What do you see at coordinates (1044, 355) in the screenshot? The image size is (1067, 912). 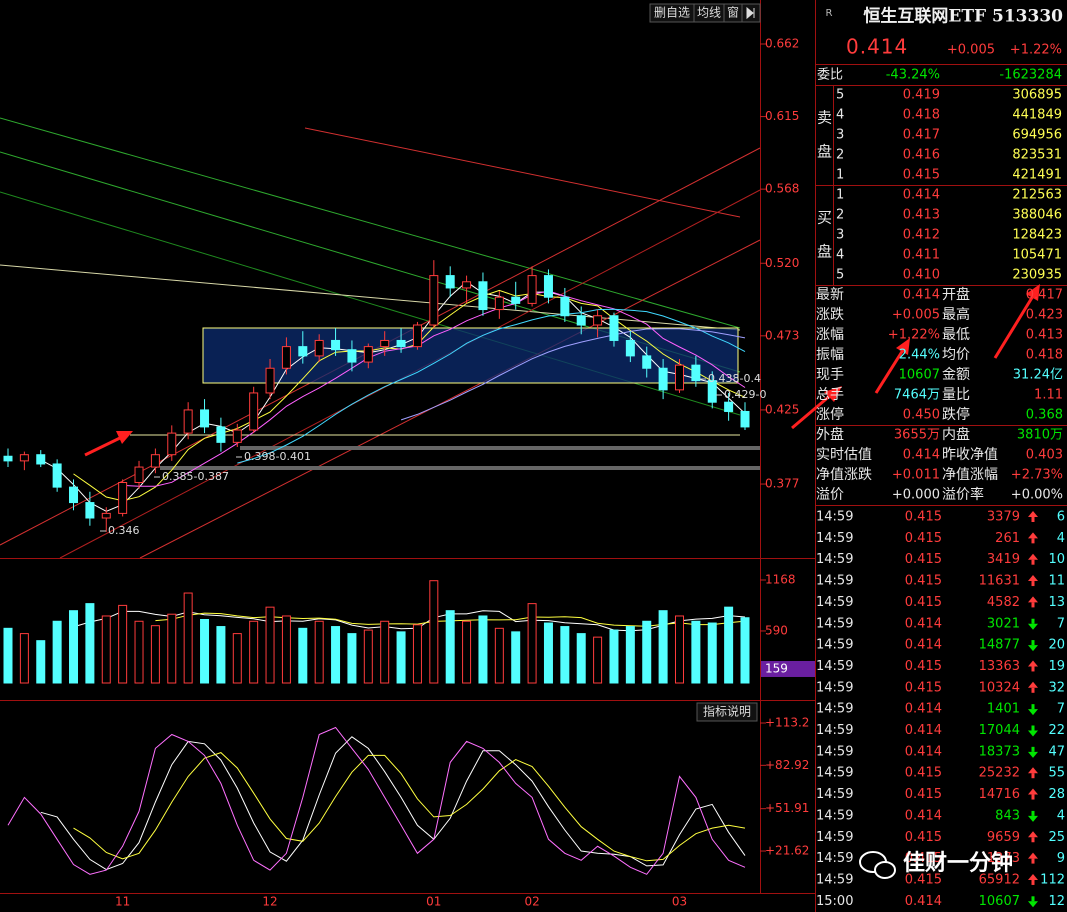 I see `stat-value: 0.418` at bounding box center [1044, 355].